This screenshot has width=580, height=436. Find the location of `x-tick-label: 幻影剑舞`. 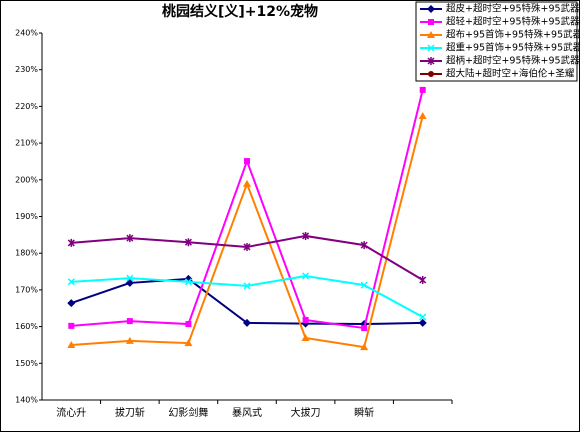

x-tick-label: 幻影剑舞 is located at coordinates (188, 412).